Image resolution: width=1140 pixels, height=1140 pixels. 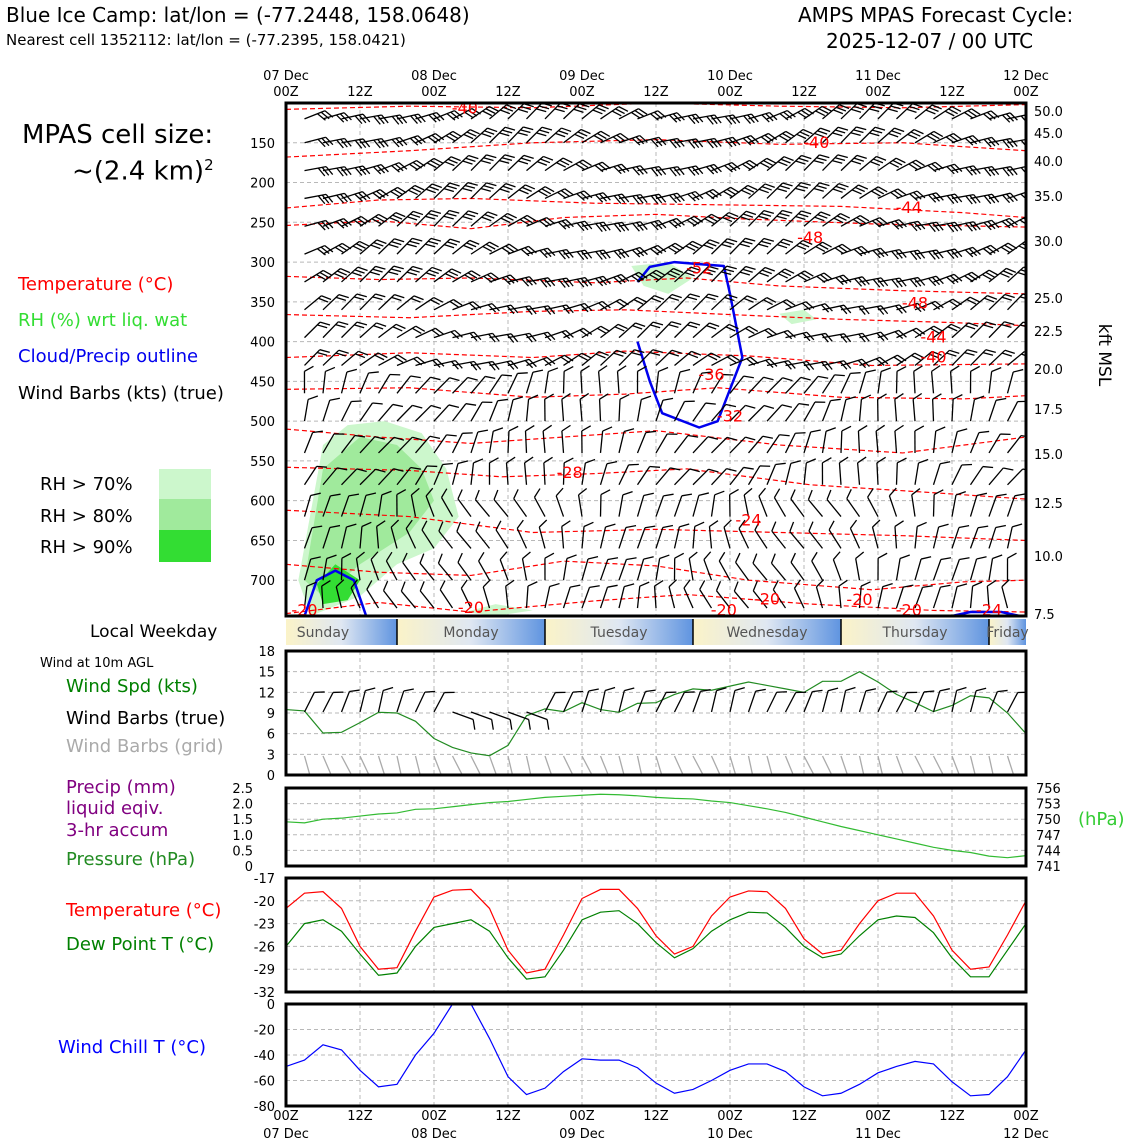 I want to click on wind-barb-true-feather, so click(x=354, y=691).